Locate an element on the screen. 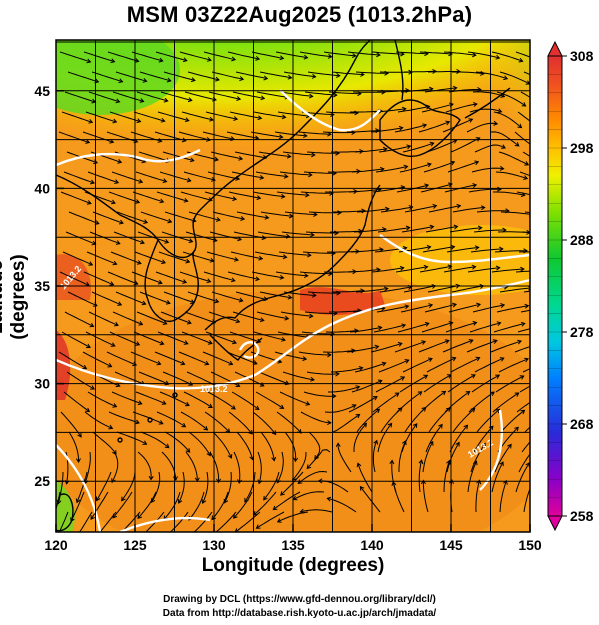 This screenshot has height=625, width=599. x-tick-label: 120 is located at coordinates (56, 545).